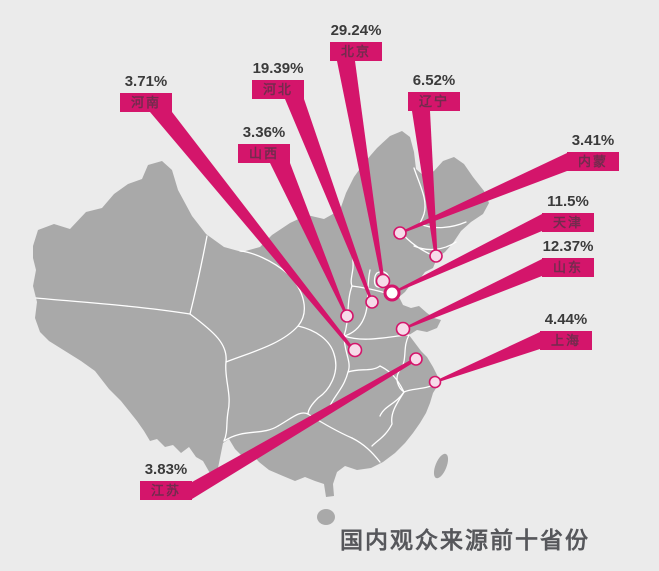  What do you see at coordinates (566, 319) in the screenshot?
I see `percent-shanghai: 4.44%` at bounding box center [566, 319].